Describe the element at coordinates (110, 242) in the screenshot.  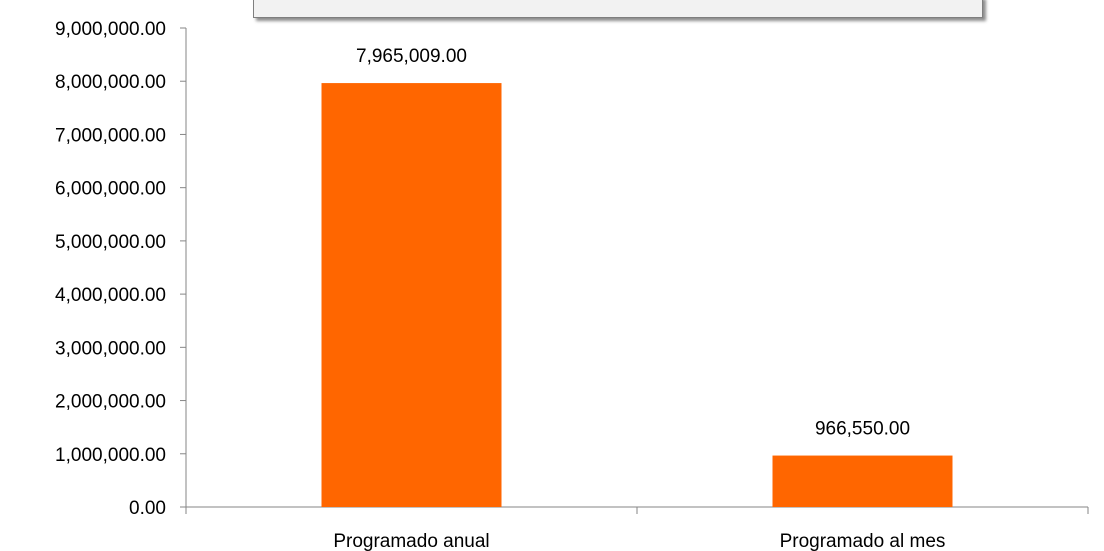
I see `y-tick-label: 5,000,000.00` at that location.